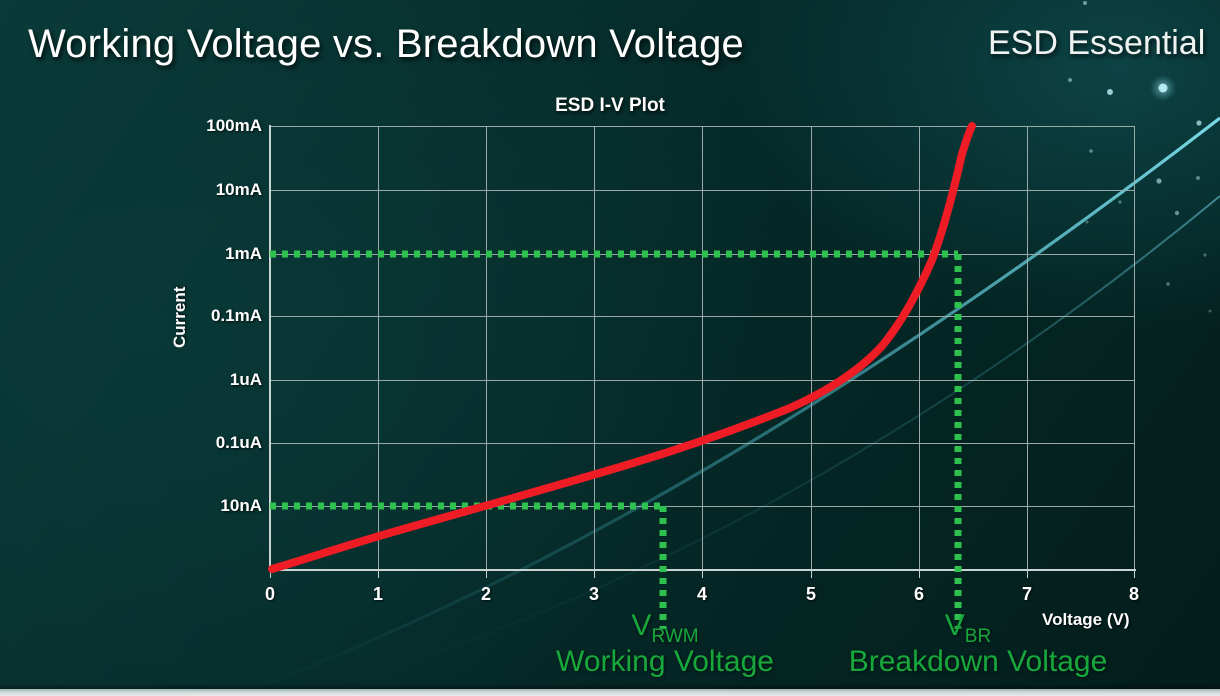 The height and width of the screenshot is (696, 1220). Describe the element at coordinates (238, 189) in the screenshot. I see `y-tick-label: 10mA` at that location.